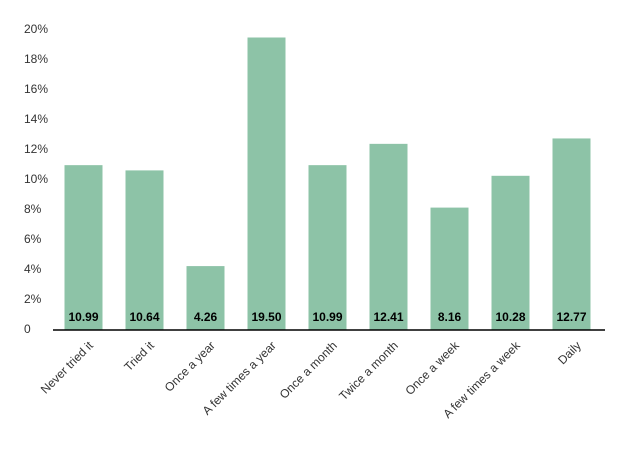 The image size is (623, 452). What do you see at coordinates (308, 369) in the screenshot?
I see `x-tick-label: Once a month` at bounding box center [308, 369].